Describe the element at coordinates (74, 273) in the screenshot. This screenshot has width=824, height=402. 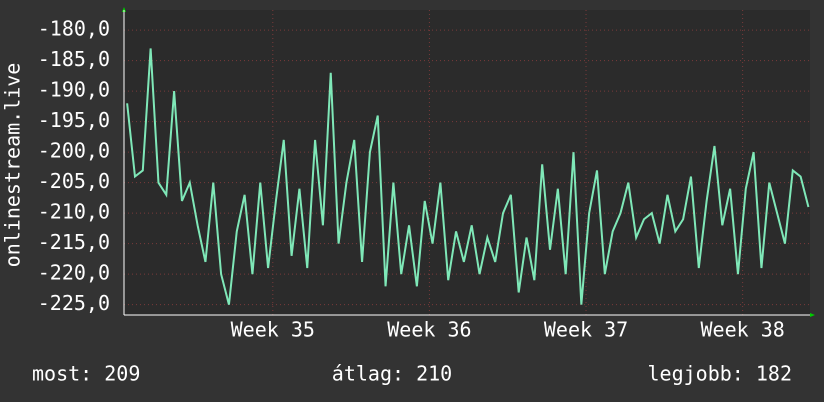
I see `y-tick-label: -220,0` at that location.